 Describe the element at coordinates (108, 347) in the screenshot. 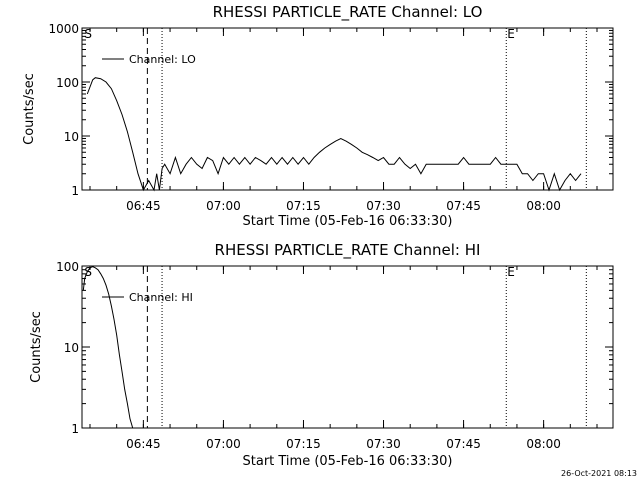

I see `series-line` at that location.